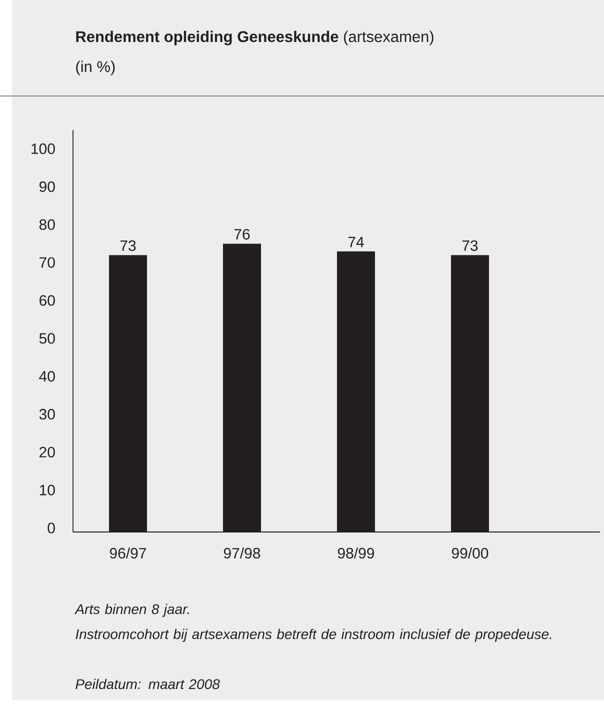  Describe the element at coordinates (47, 224) in the screenshot. I see `y-tick-label: 80` at that location.